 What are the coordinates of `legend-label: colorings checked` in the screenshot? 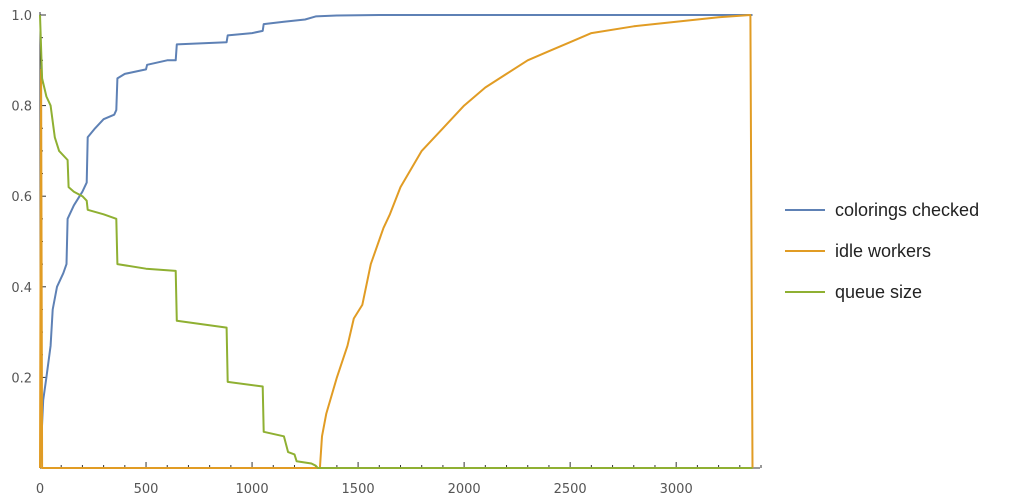 It's located at (907, 210).